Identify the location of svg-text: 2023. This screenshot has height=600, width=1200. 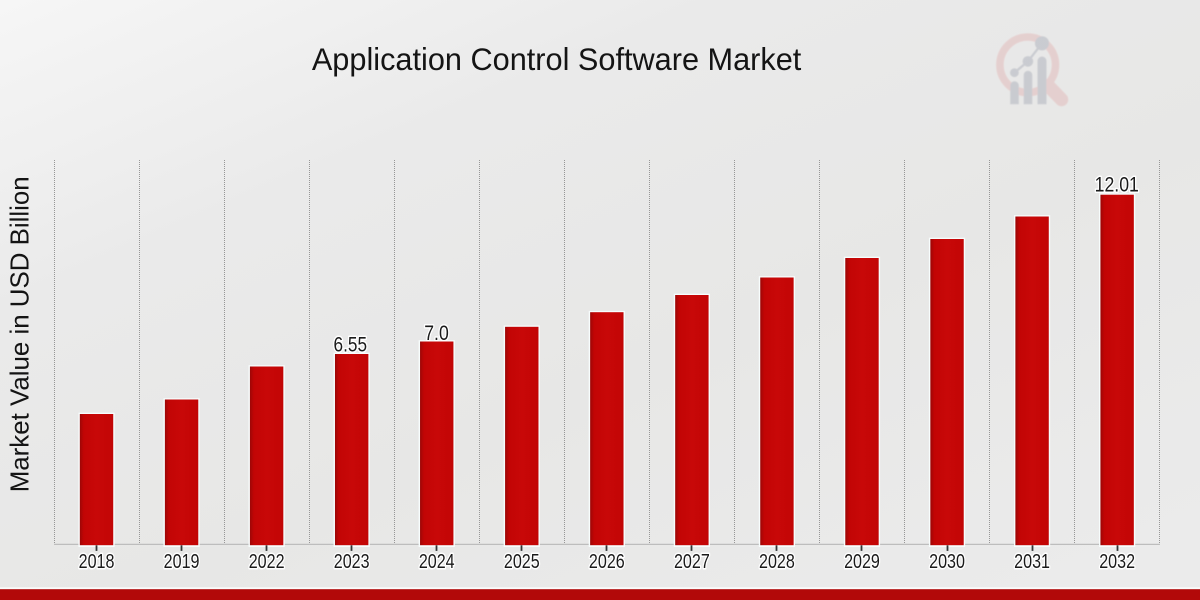
(352, 561).